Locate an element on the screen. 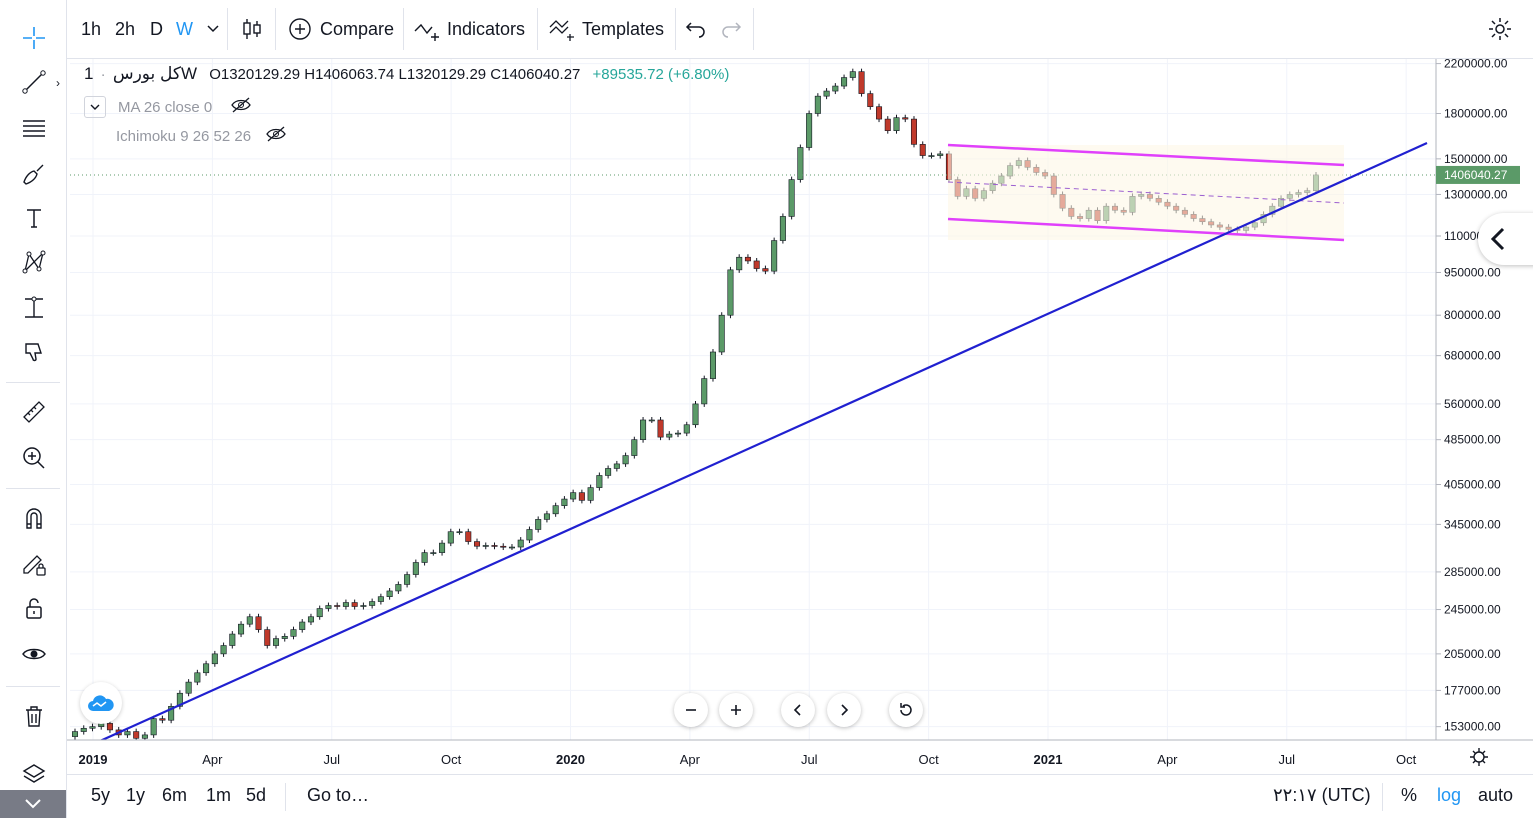  undo-icon is located at coordinates (695, 30).